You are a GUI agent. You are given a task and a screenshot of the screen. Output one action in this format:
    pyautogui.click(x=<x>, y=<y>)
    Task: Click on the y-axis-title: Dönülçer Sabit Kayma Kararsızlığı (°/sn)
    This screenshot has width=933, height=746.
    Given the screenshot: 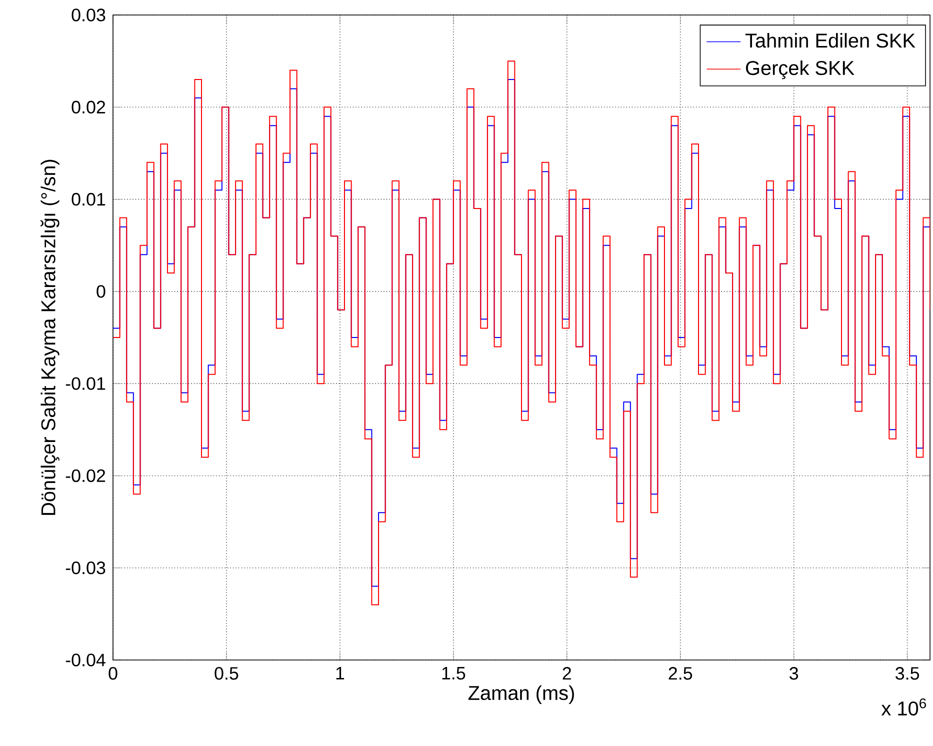 What is the action you would take?
    pyautogui.click(x=50, y=337)
    